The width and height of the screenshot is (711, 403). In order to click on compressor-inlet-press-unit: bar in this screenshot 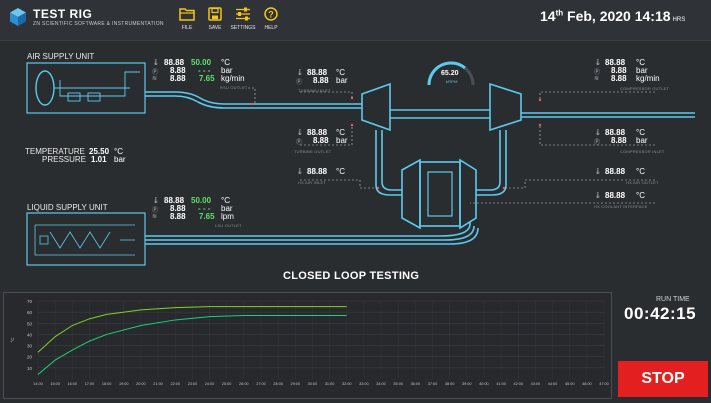, I will do `click(642, 140)`.